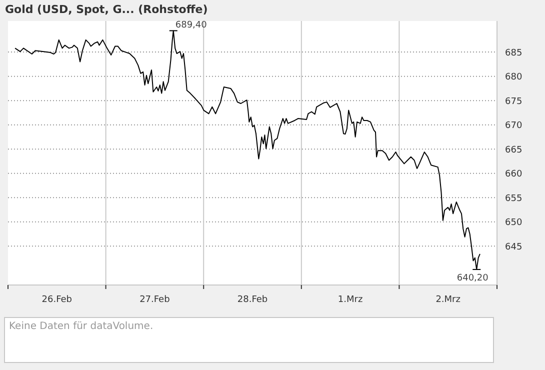 This screenshot has width=545, height=370. I want to click on annotation: 689,40, so click(191, 25).